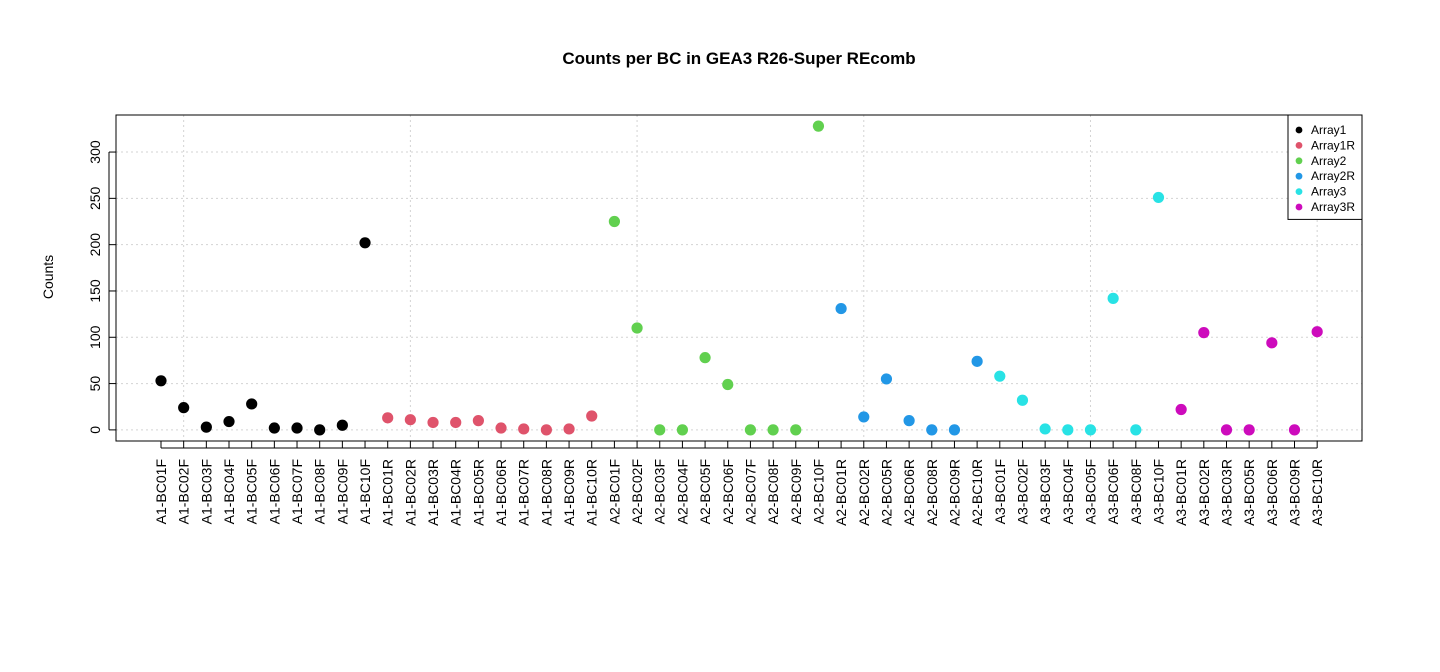 The image size is (1440, 672). I want to click on legend-label: Array1R, so click(1333, 145).